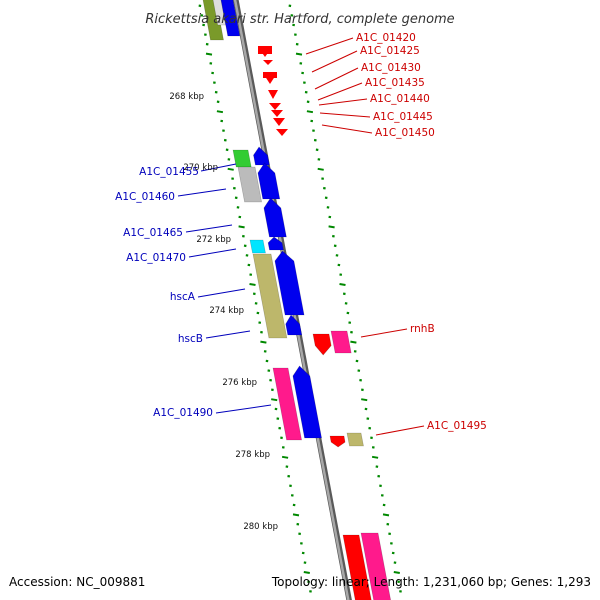  I want to click on gene-top-blue, so click(230, 18).